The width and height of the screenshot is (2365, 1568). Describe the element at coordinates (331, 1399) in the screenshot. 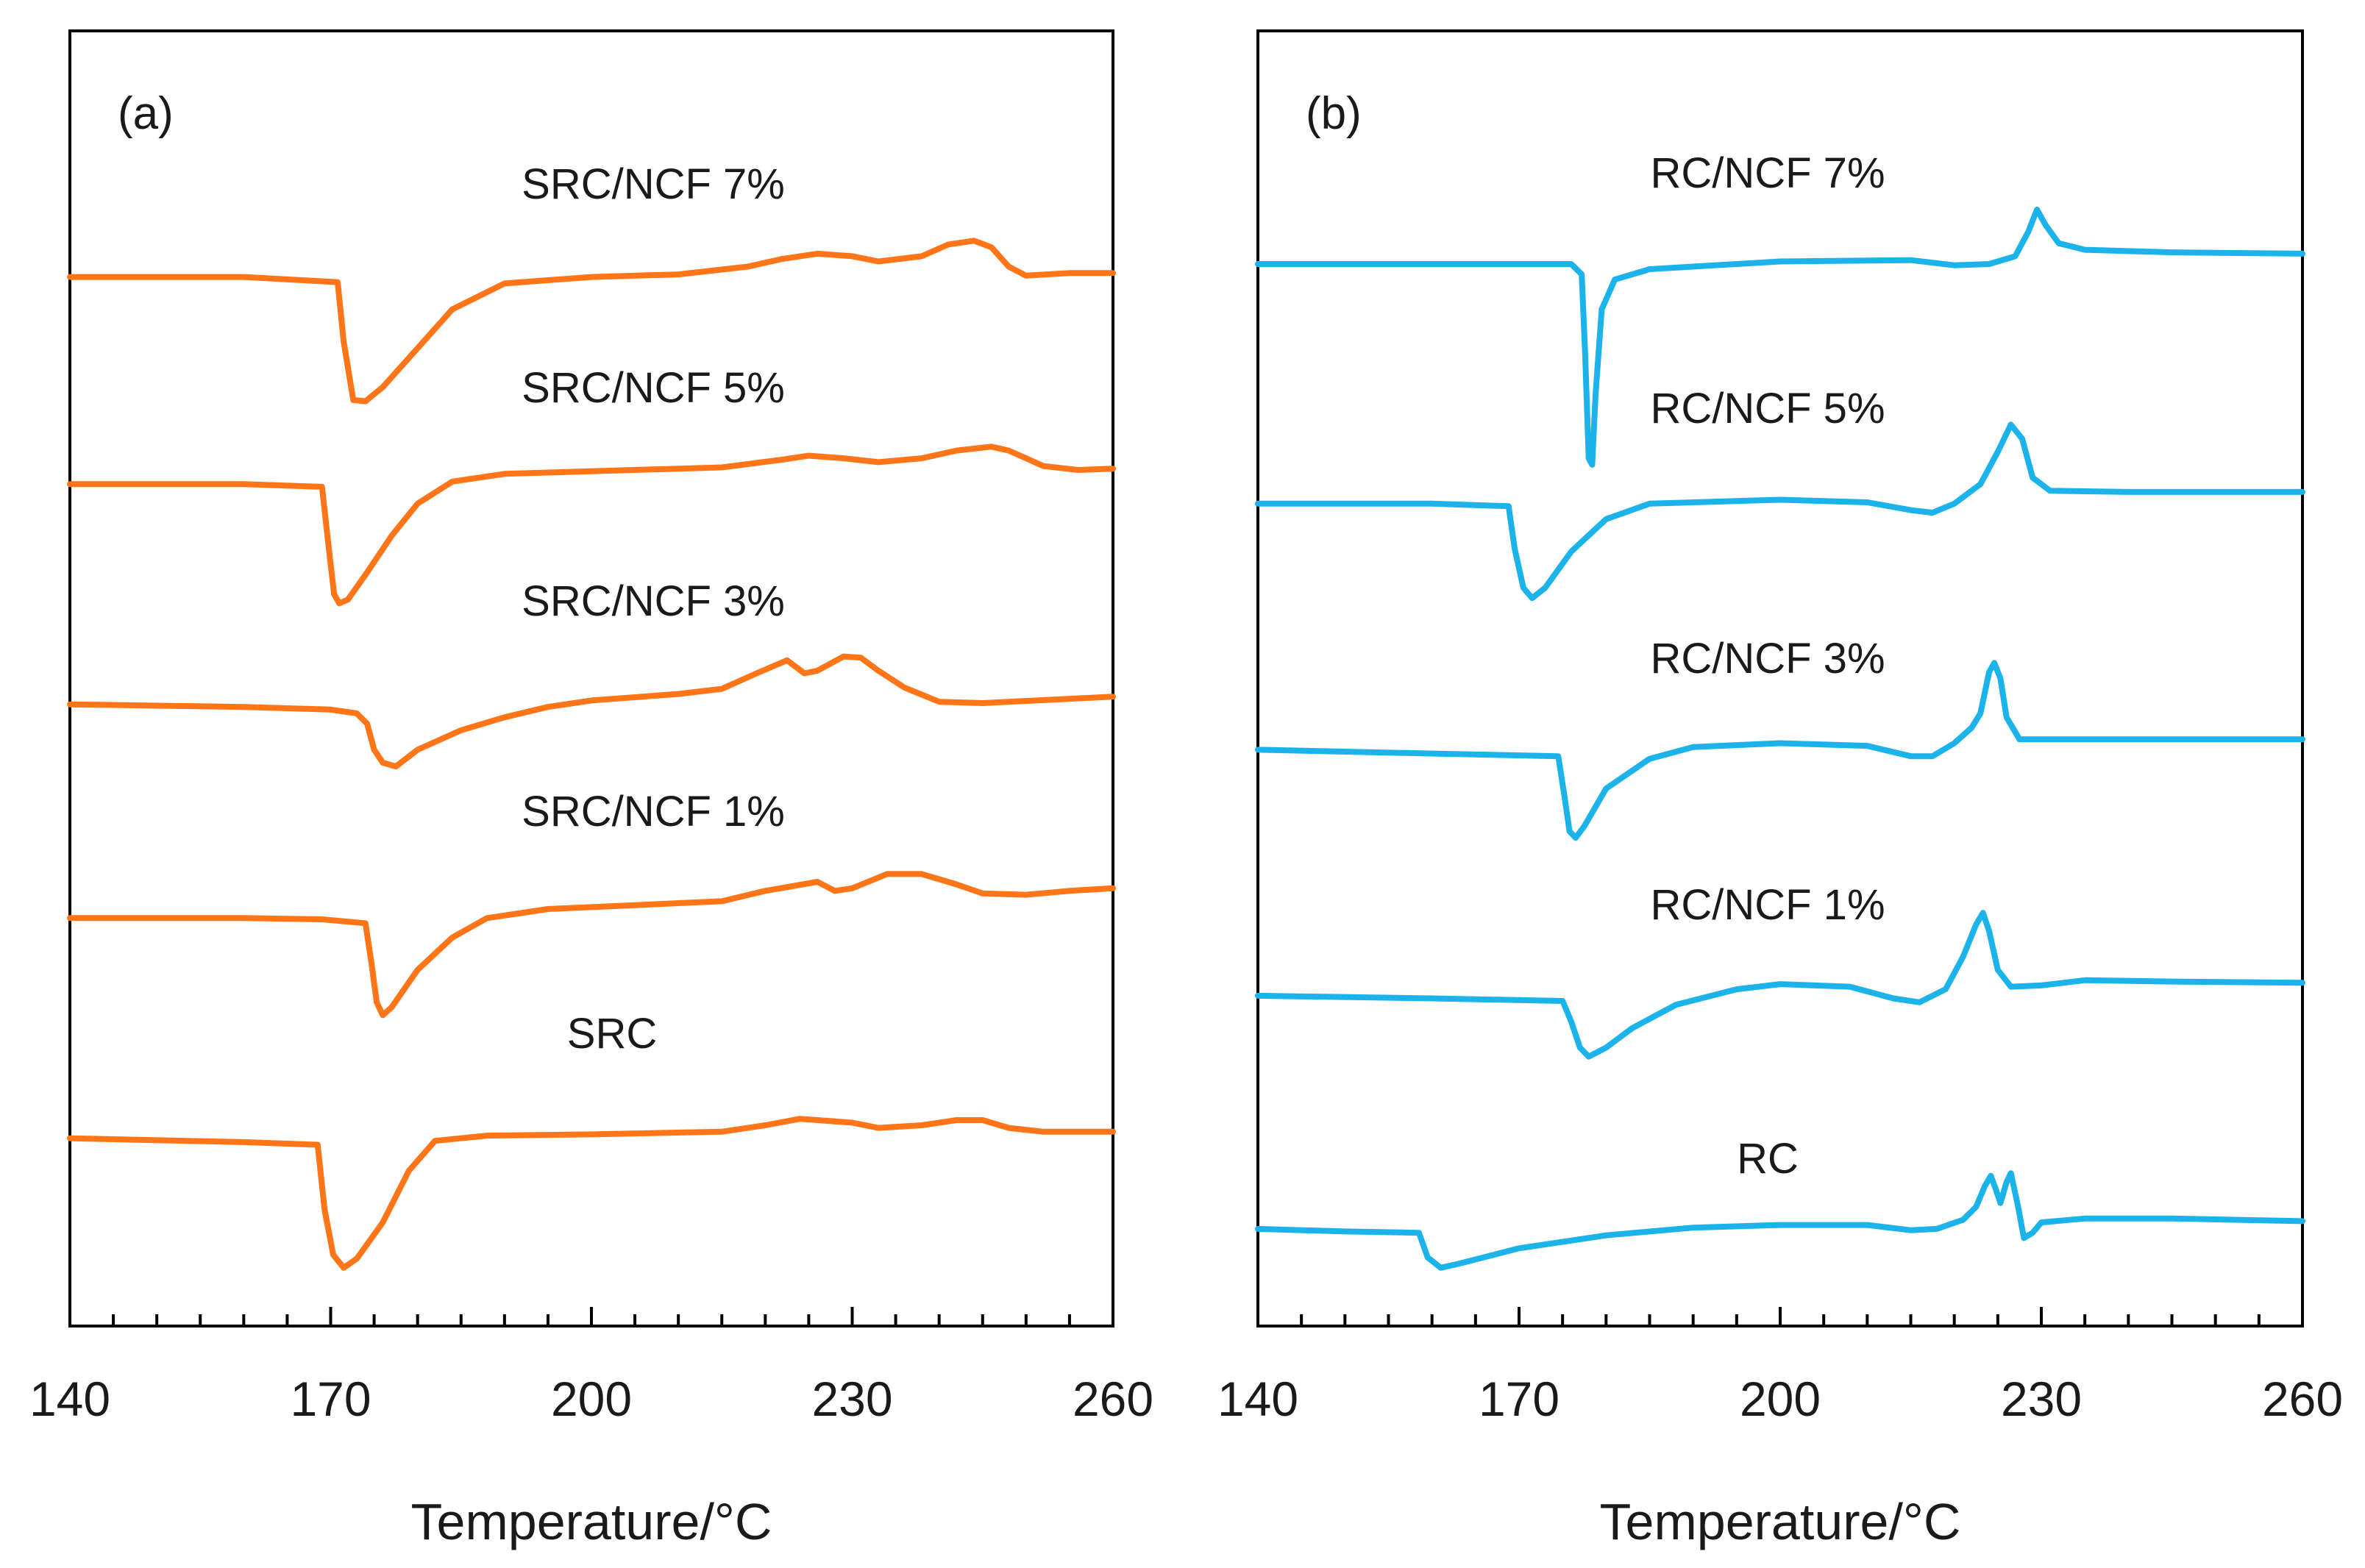

I see `x-tick-label-a-170: 170` at that location.